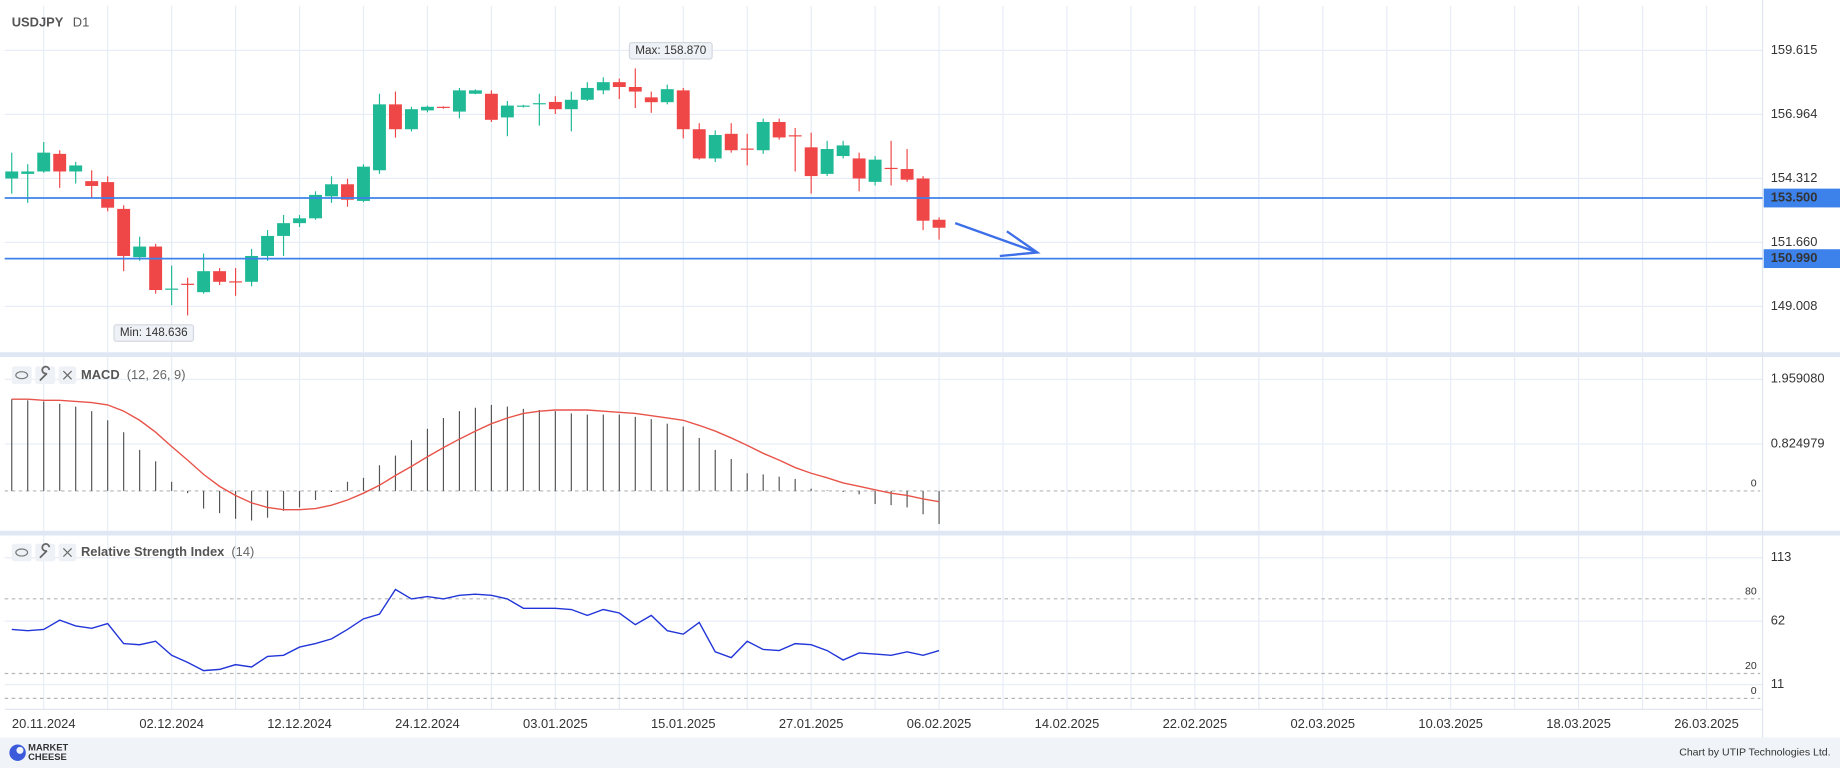  I want to click on y-tick-label: 149.008, so click(1794, 305).